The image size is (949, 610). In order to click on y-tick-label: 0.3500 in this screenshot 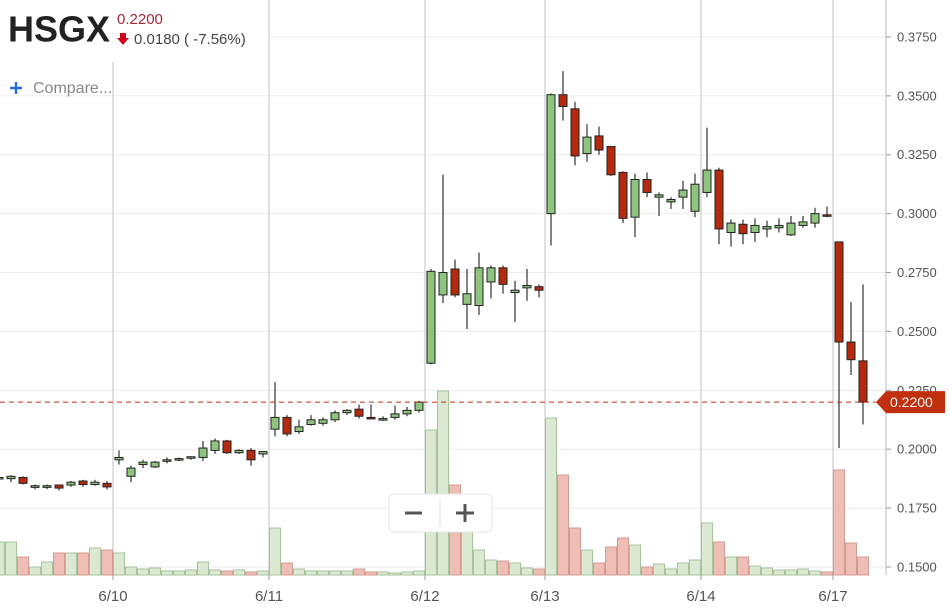, I will do `click(917, 95)`.